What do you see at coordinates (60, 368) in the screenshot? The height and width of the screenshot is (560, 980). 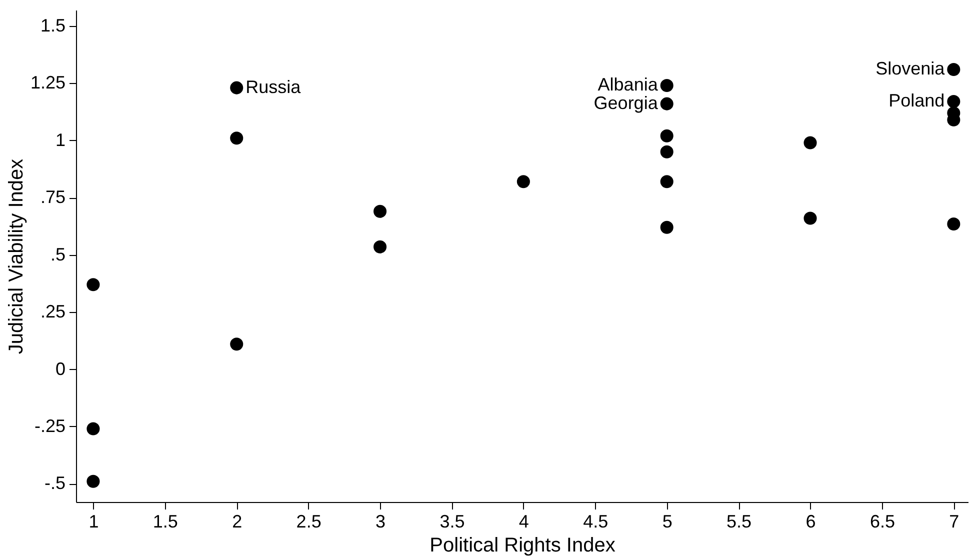 I see `y-tick-label: 0` at bounding box center [60, 368].